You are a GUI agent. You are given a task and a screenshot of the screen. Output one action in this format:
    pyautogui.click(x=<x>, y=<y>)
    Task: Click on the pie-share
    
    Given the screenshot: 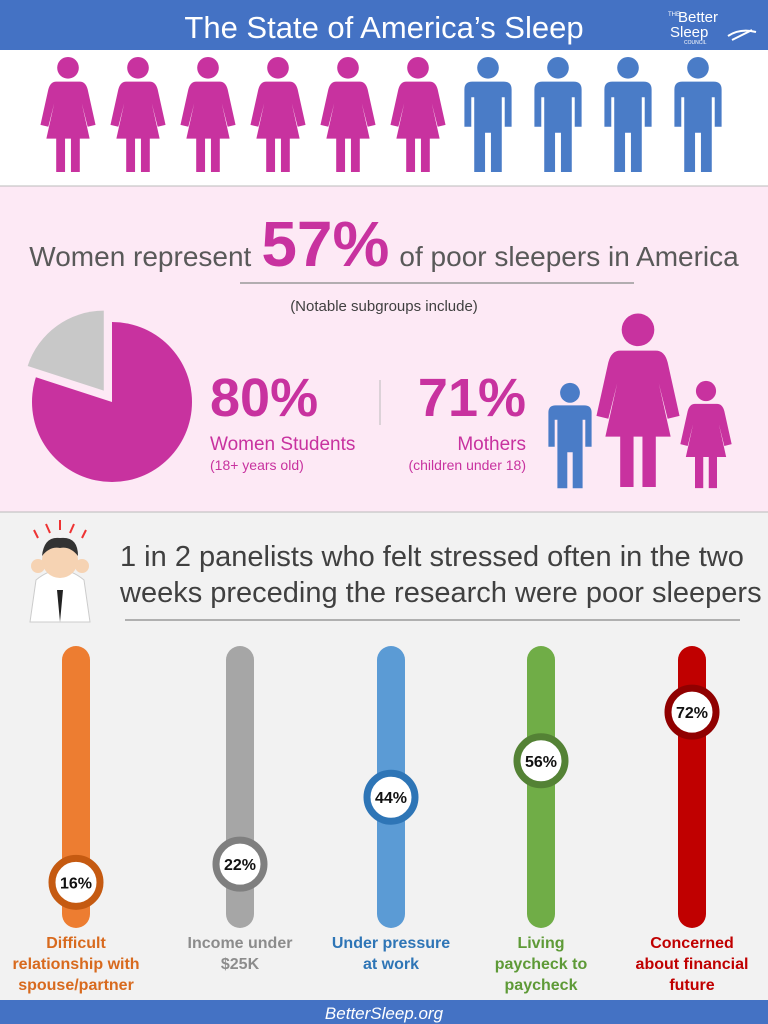 What is the action you would take?
    pyautogui.click(x=111, y=402)
    